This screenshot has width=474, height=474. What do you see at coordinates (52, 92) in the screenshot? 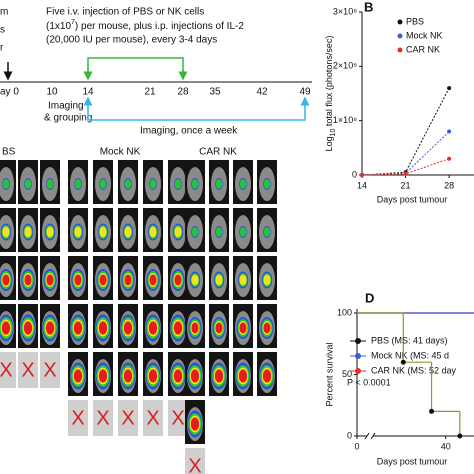
I see `day-label: 10` at bounding box center [52, 92].